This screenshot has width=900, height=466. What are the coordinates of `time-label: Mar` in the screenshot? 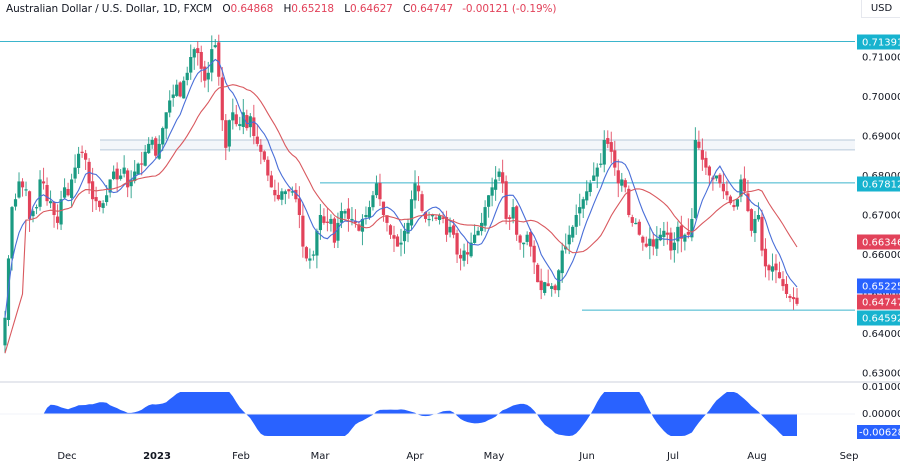 It's located at (321, 456).